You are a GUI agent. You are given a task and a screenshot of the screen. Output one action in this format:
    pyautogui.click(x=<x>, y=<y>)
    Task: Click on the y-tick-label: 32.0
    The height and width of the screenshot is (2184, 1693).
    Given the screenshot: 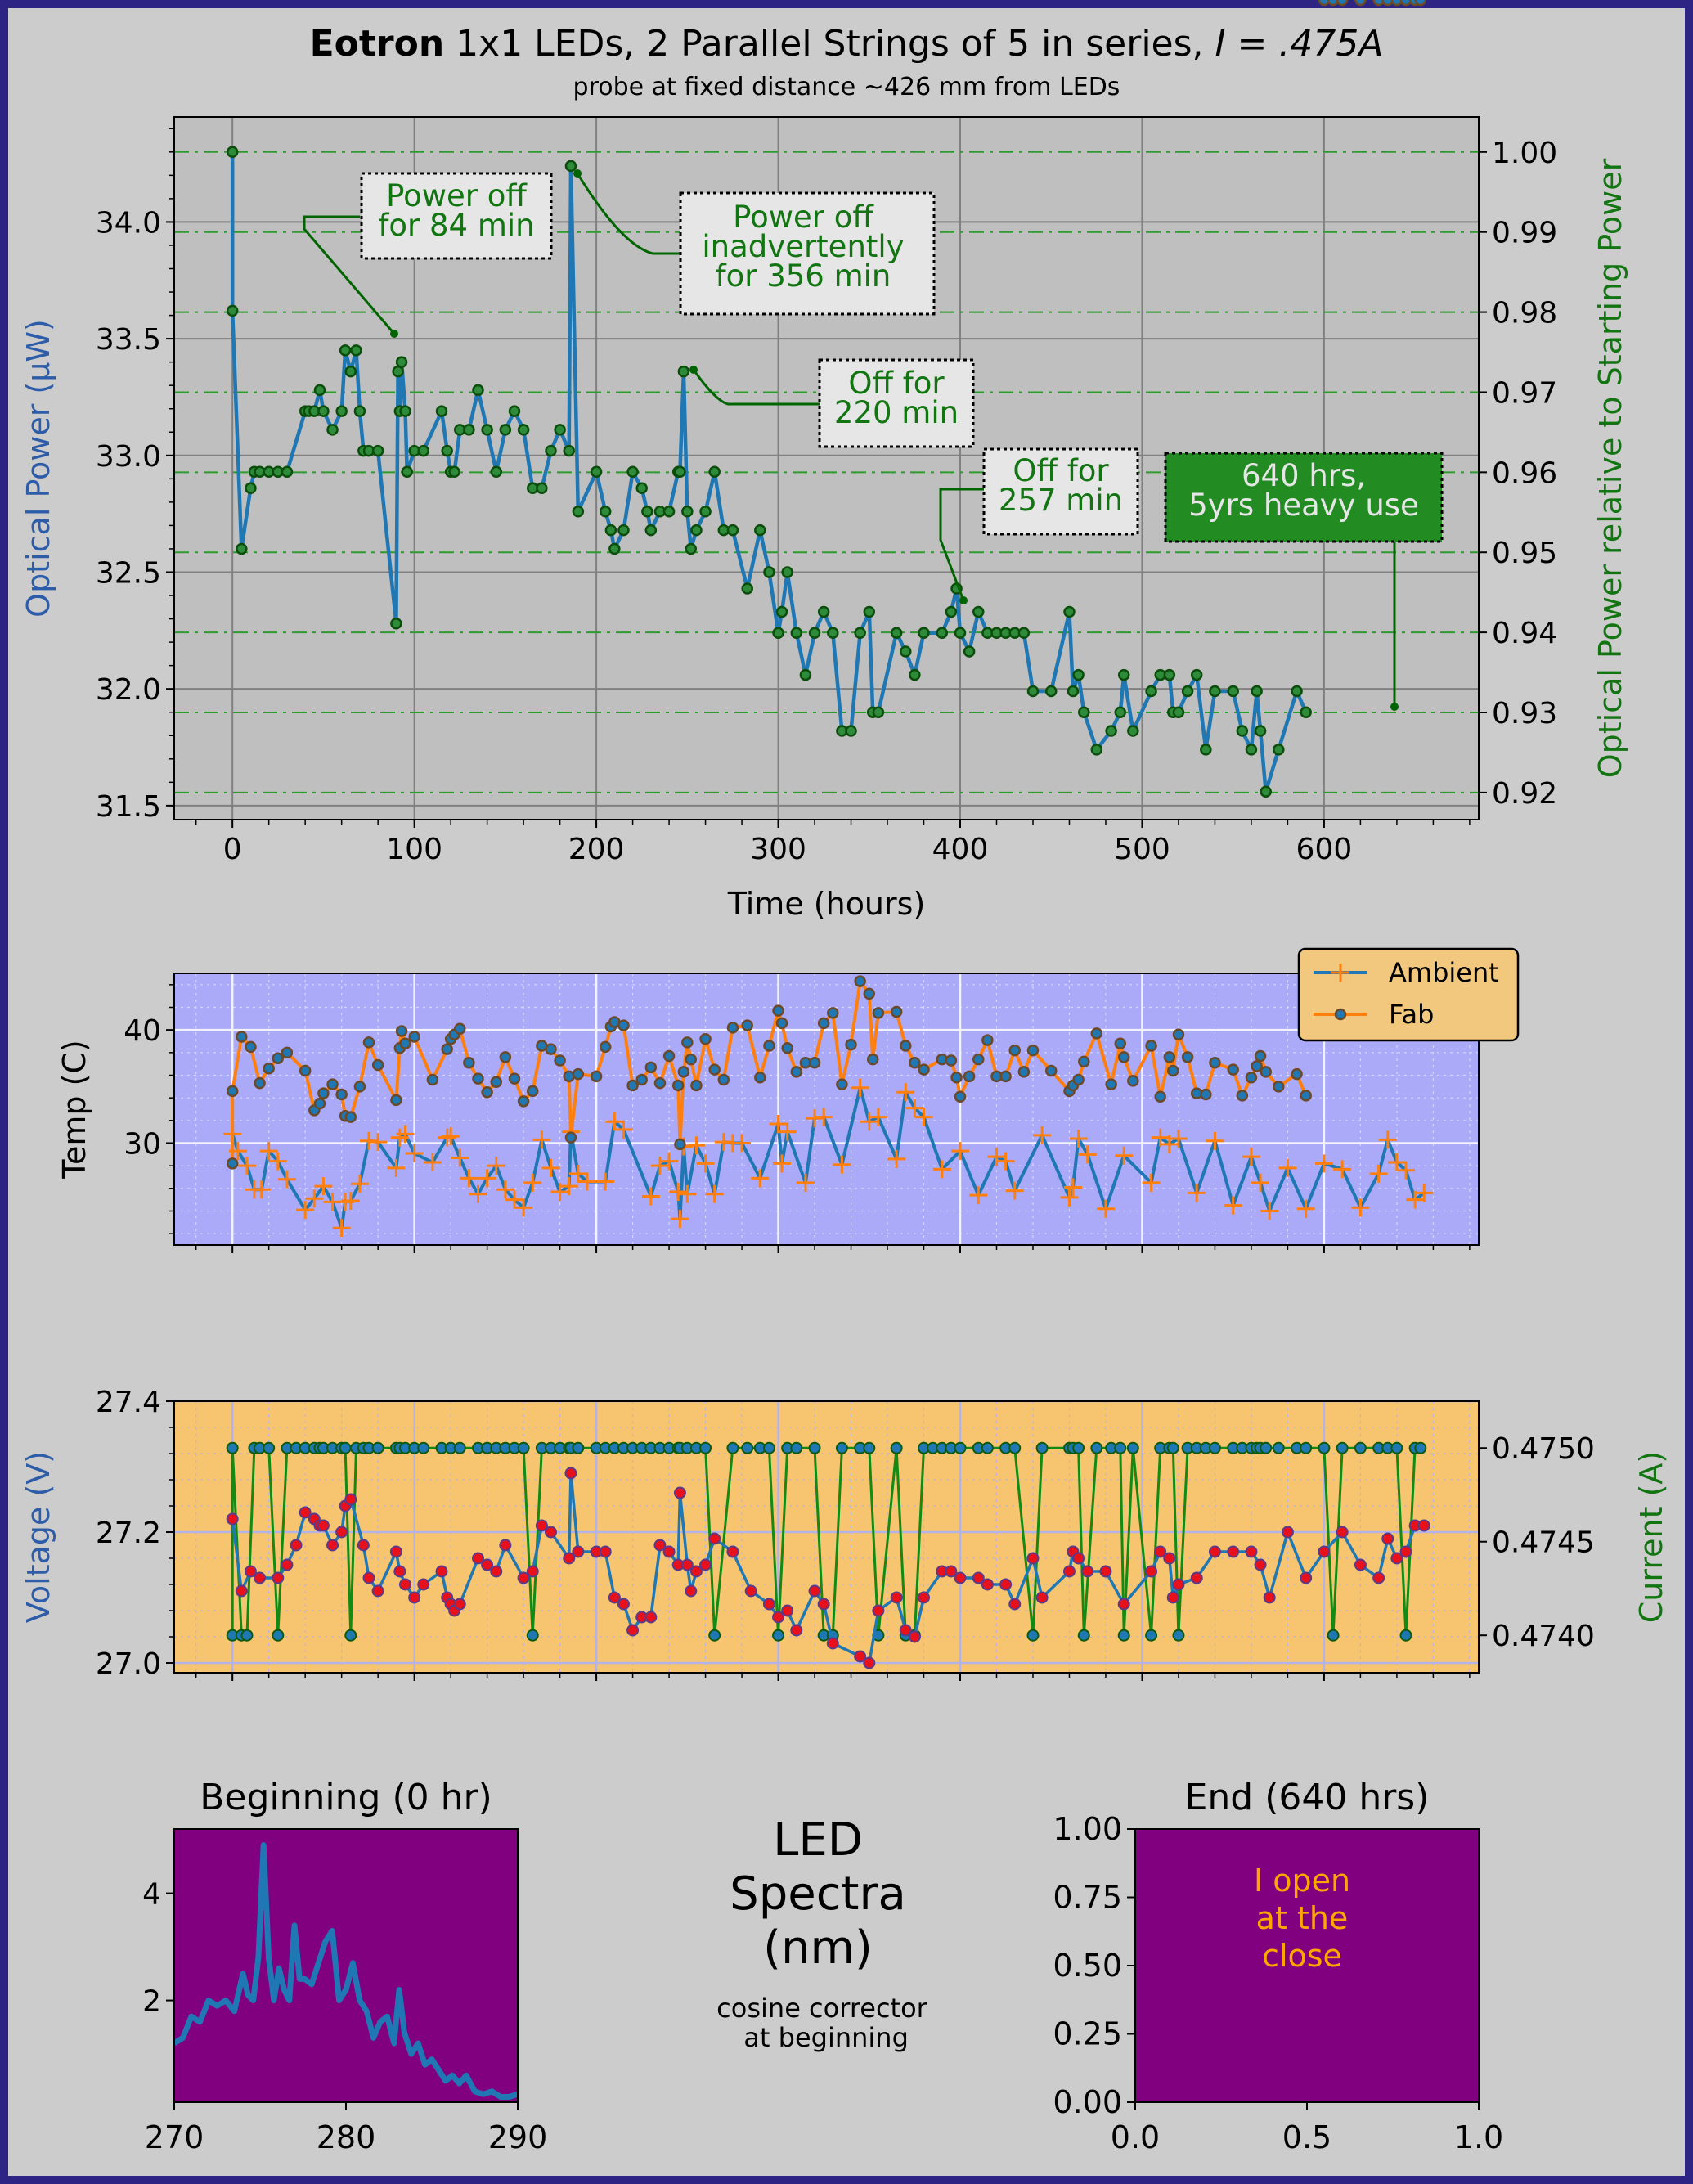 What is the action you would take?
    pyautogui.click(x=128, y=690)
    